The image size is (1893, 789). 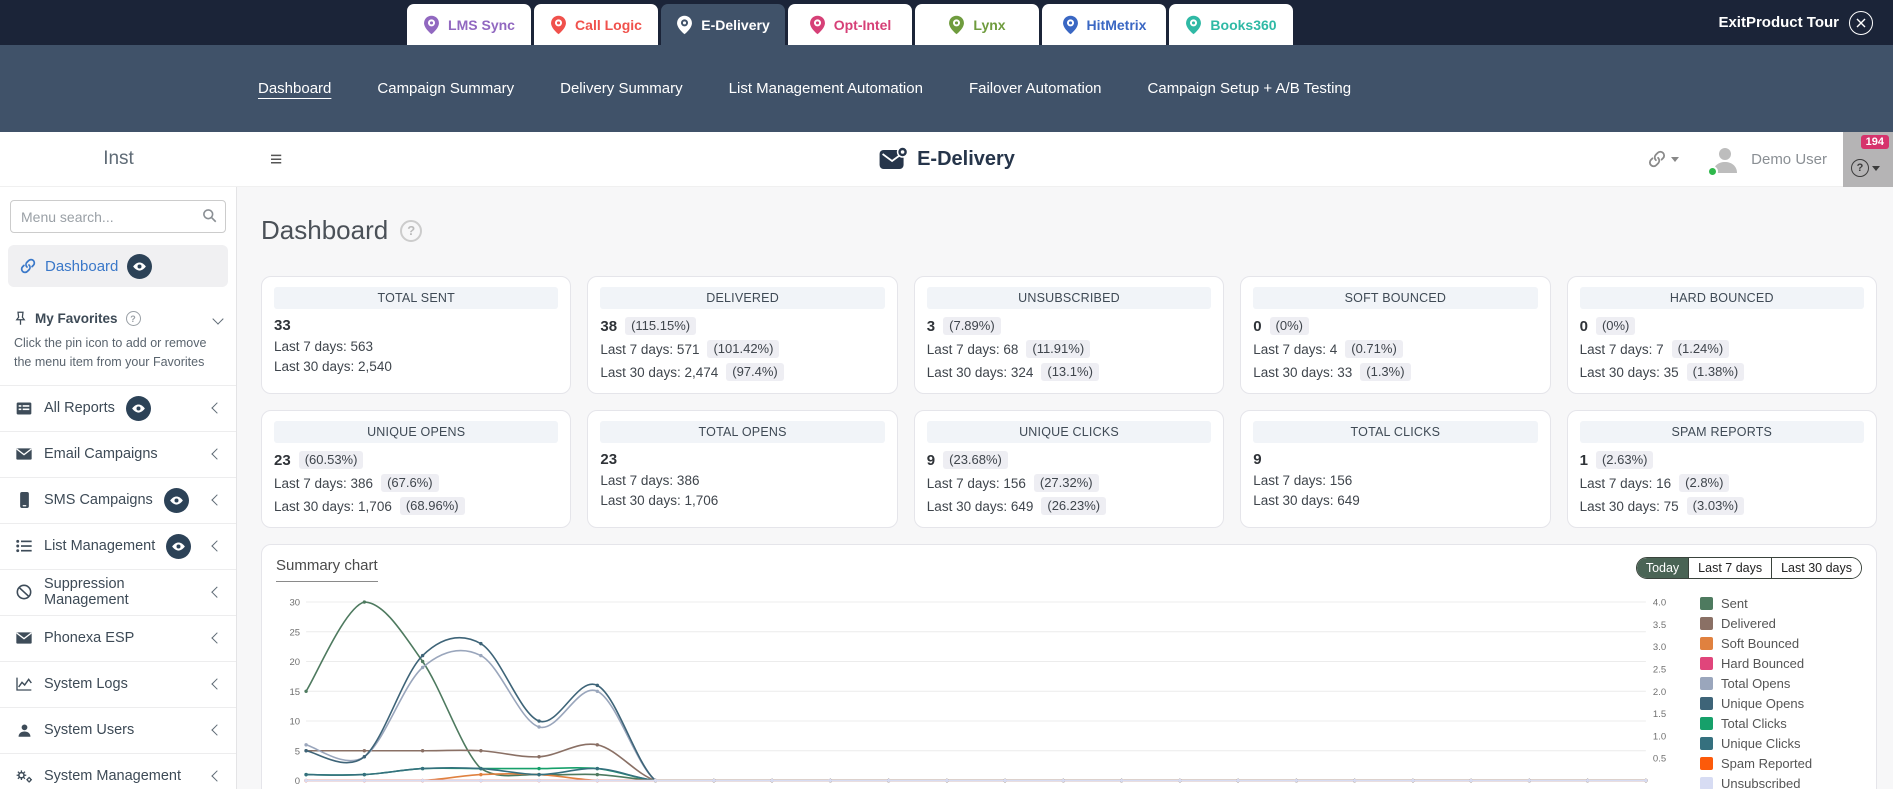 What do you see at coordinates (659, 500) in the screenshot?
I see `stat-last30: Last 30 days: 1,706` at bounding box center [659, 500].